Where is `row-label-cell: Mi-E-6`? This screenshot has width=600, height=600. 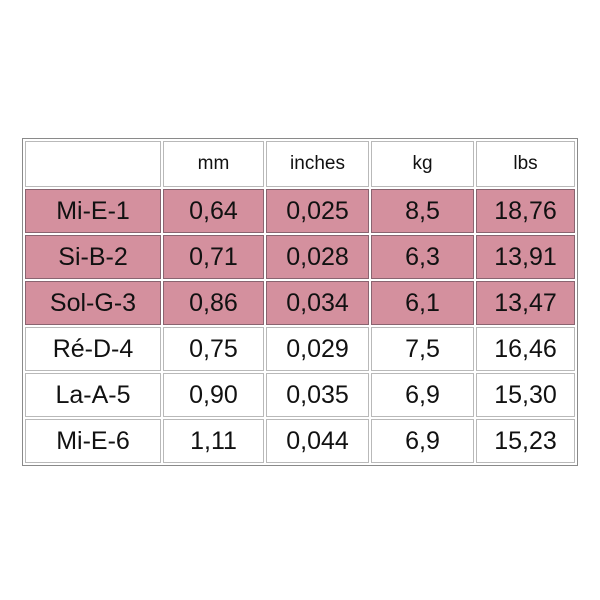
row-label-cell: Mi-E-6 is located at coordinates (93, 441).